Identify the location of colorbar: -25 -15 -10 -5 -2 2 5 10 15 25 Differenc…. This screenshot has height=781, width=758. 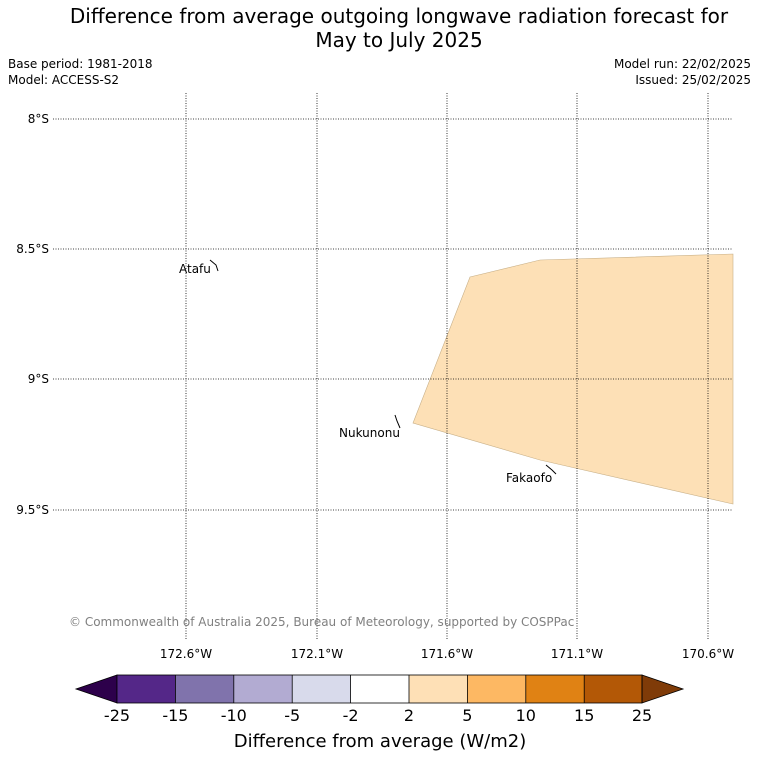
(379, 713).